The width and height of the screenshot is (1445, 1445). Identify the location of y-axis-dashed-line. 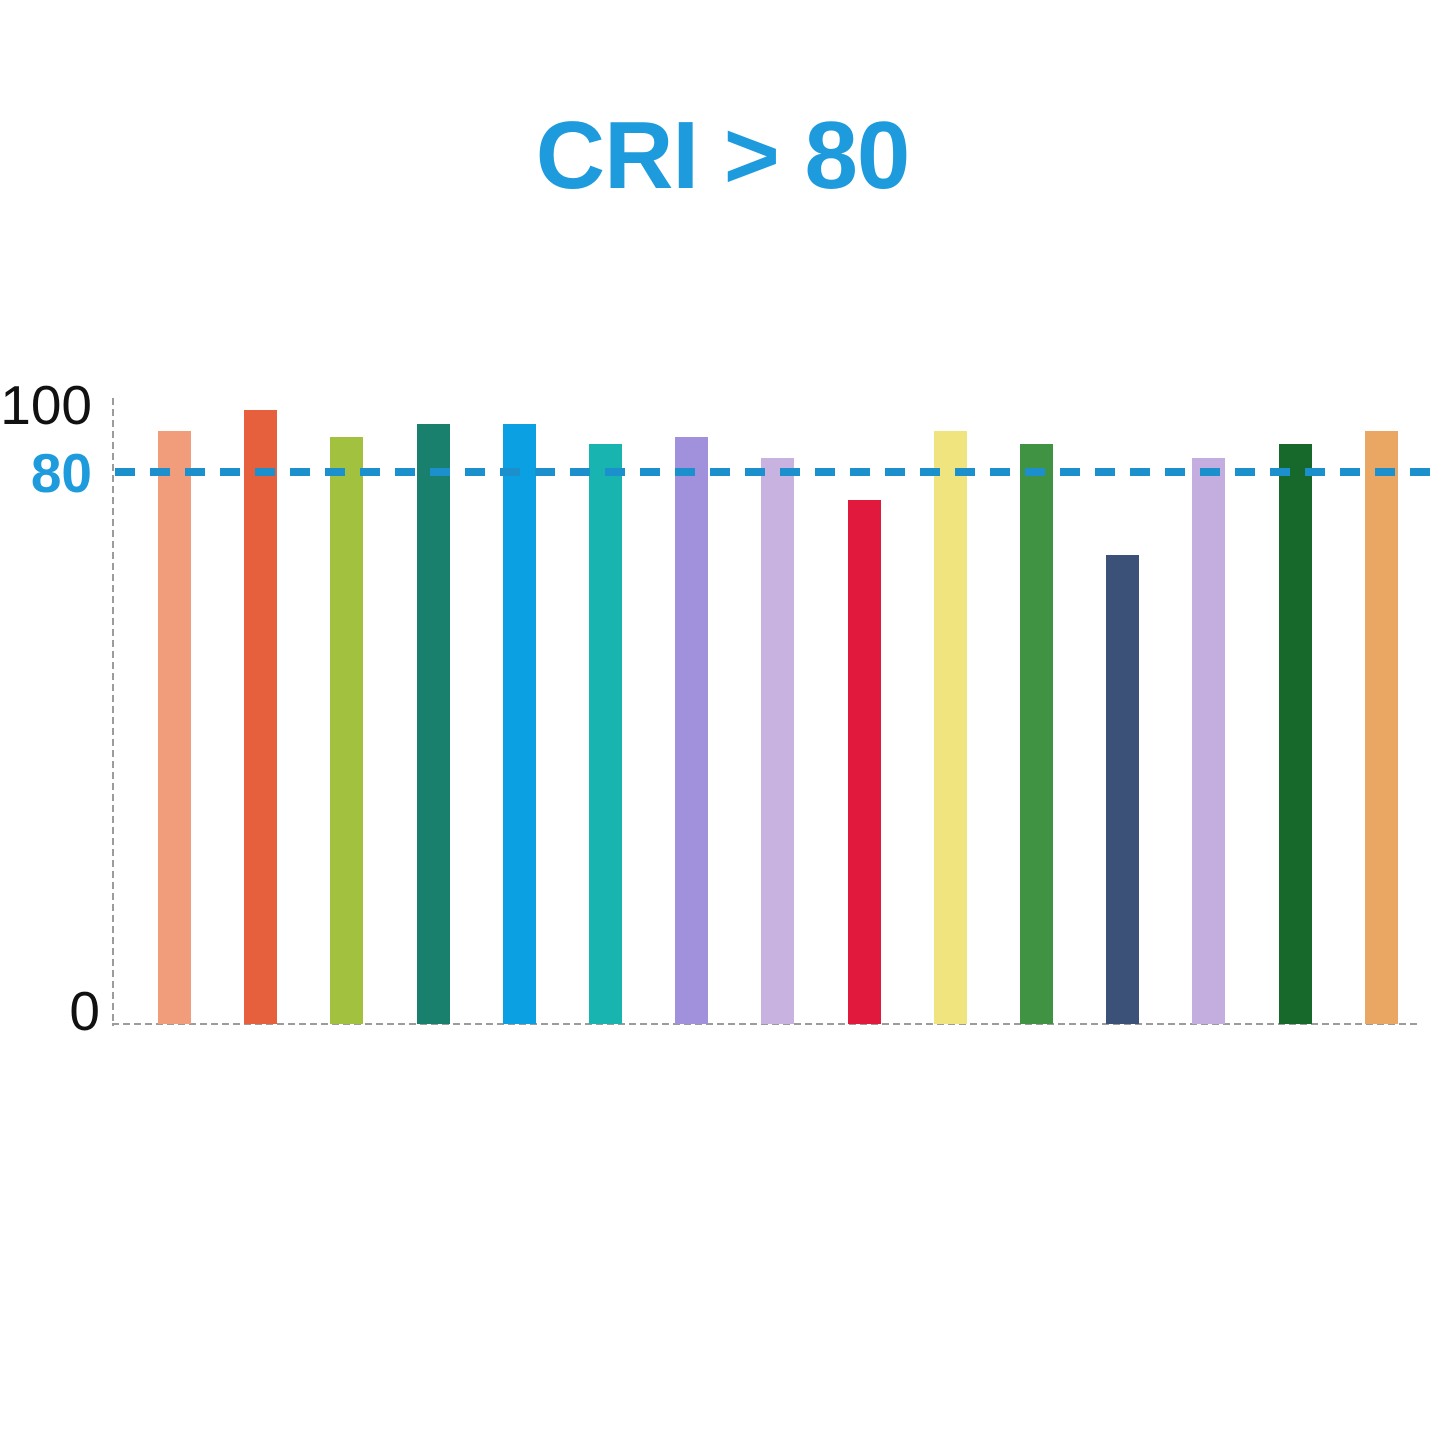
(113, 712).